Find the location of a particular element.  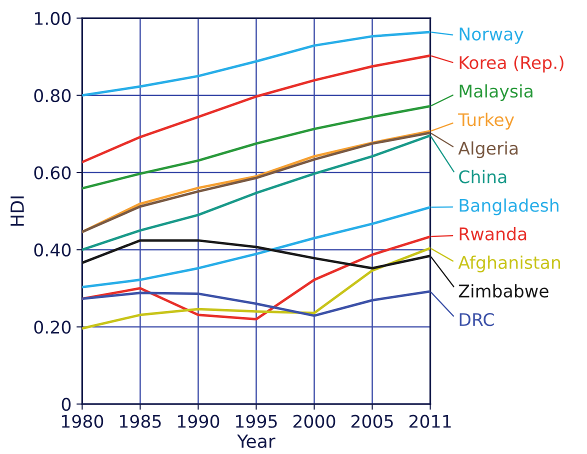

legend-label: Norway is located at coordinates (492, 36).